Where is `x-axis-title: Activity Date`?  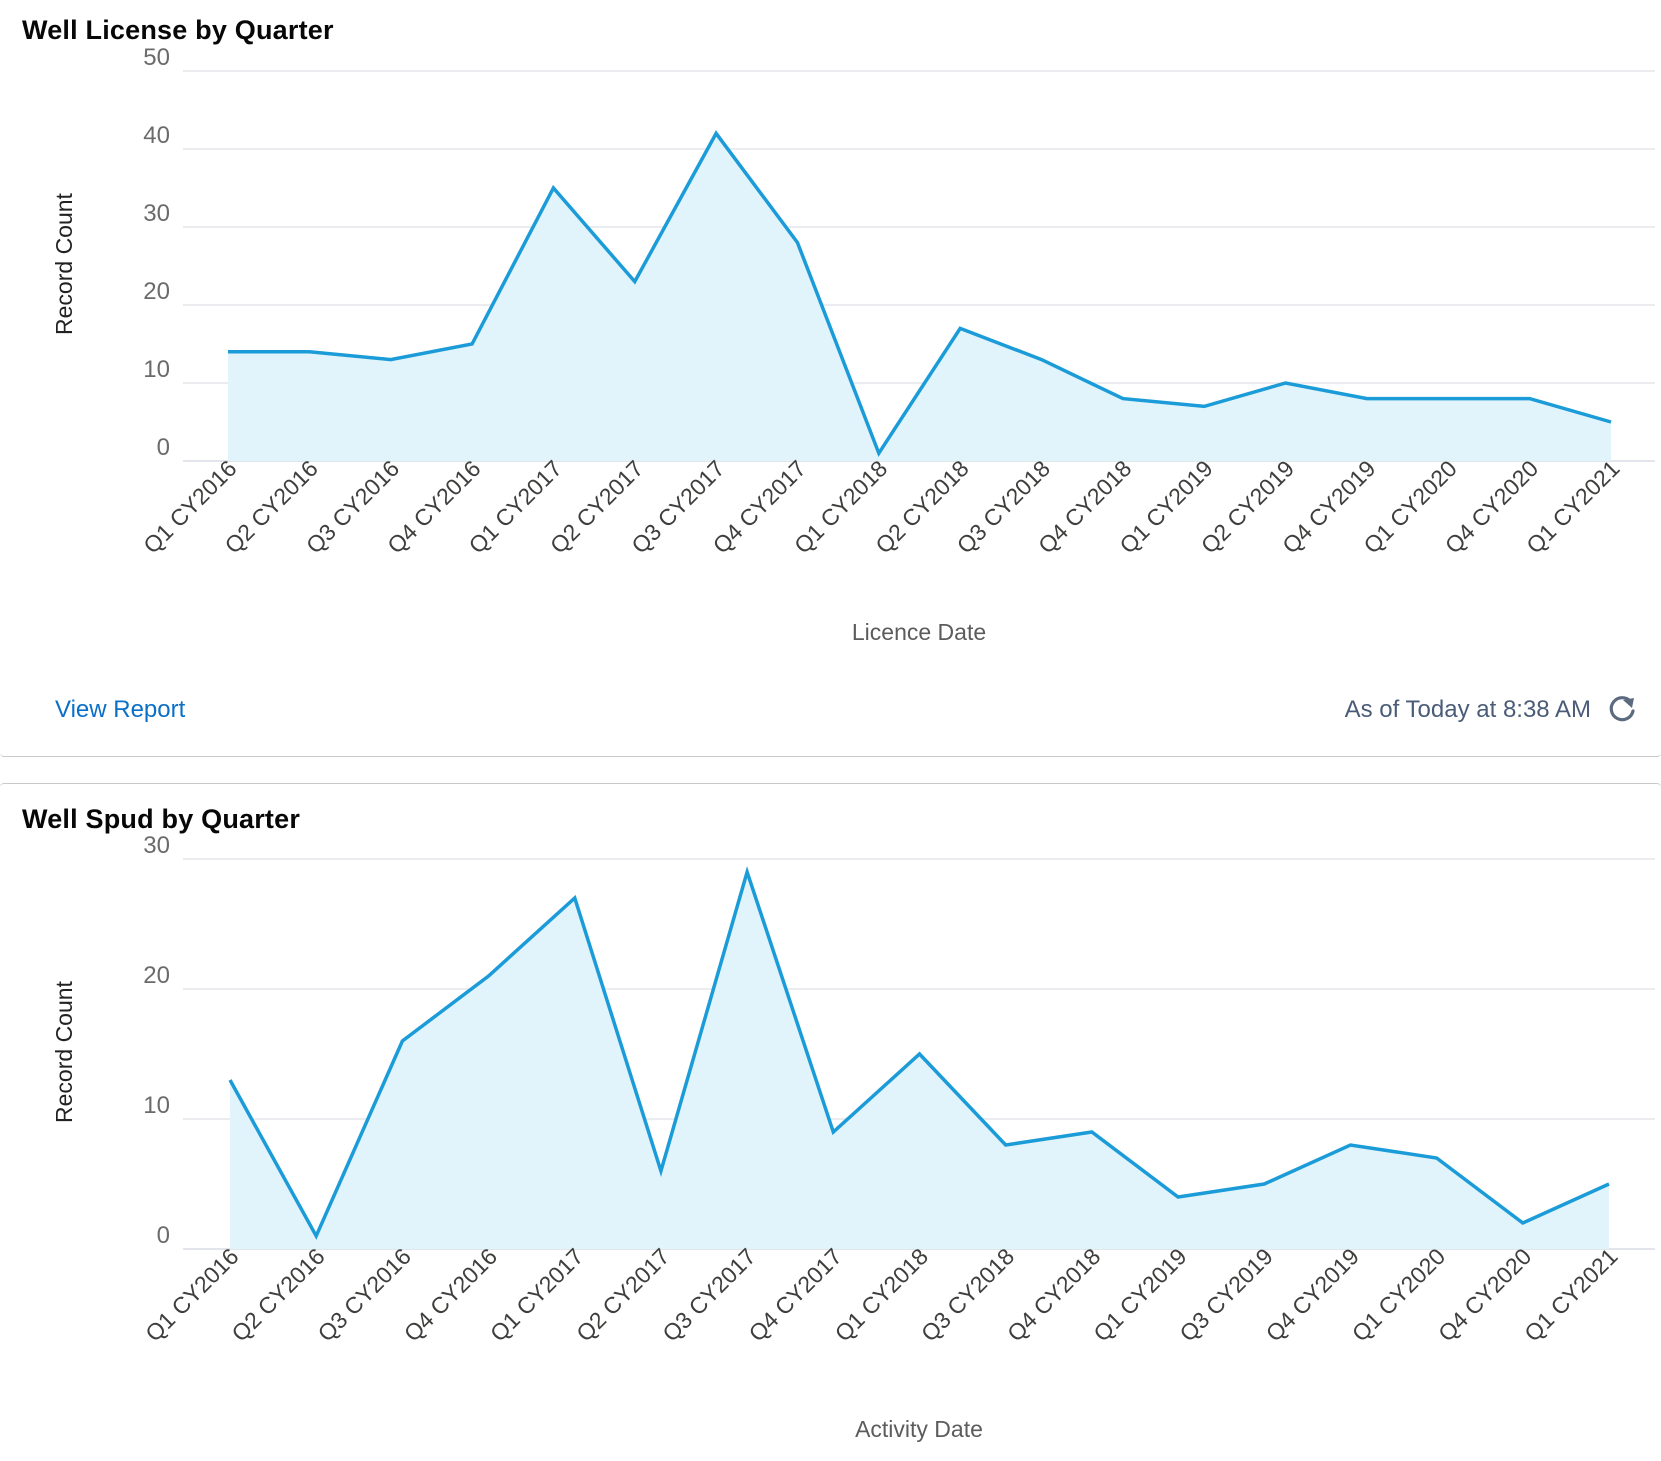 x-axis-title: Activity Date is located at coordinates (919, 1429).